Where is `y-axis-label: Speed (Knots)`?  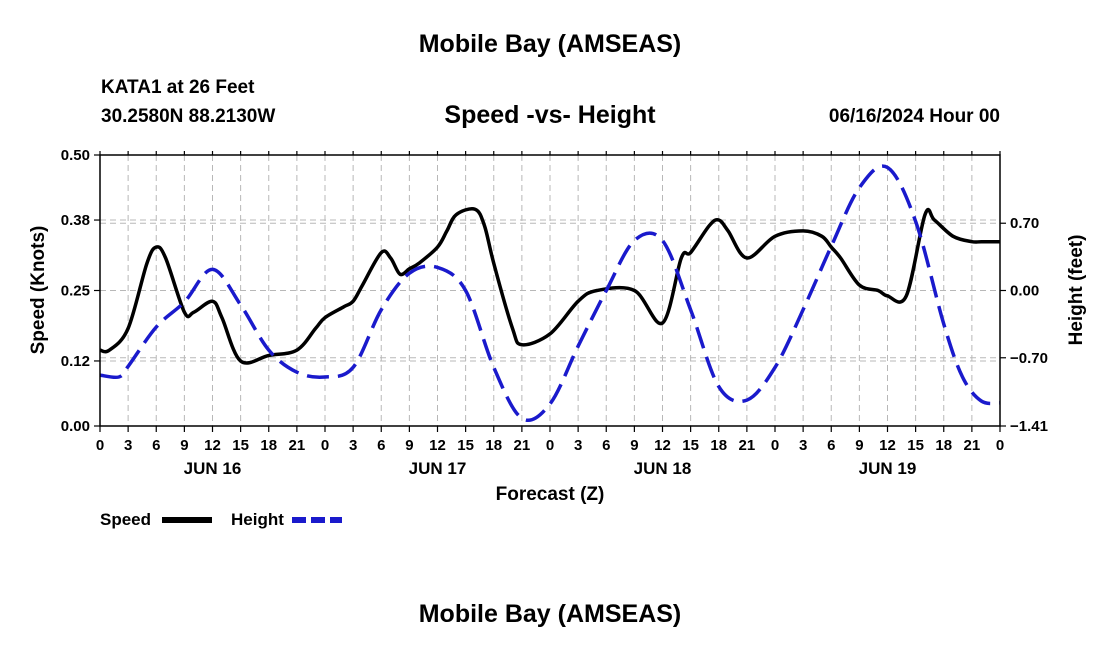
y-axis-label: Speed (Knots) is located at coordinates (38, 290).